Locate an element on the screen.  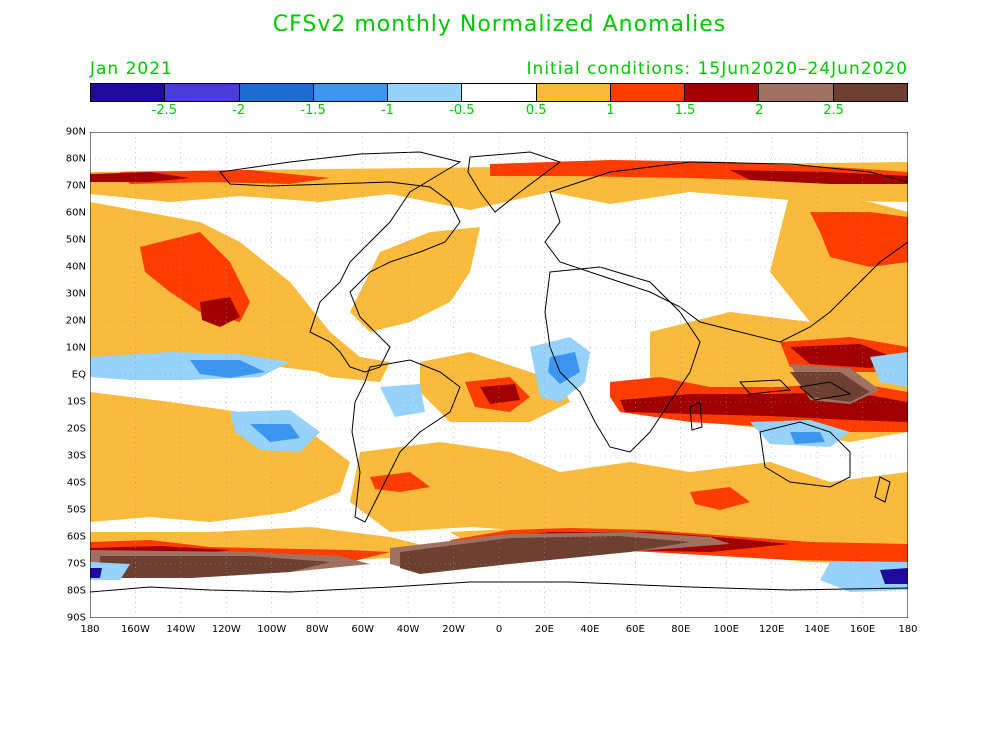
initial-conditions-label: Initial conditions: 15Jun2020–24Jun2020 is located at coordinates (717, 69).